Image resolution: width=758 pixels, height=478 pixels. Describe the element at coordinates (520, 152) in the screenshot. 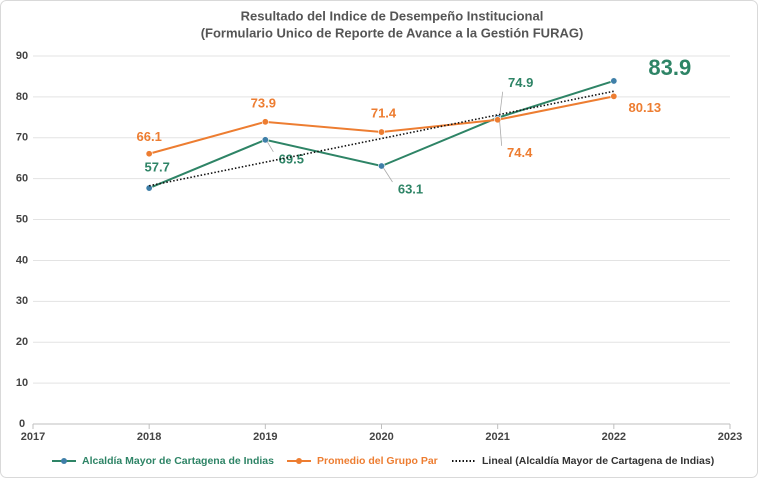

I see `data-label: 74.4` at that location.